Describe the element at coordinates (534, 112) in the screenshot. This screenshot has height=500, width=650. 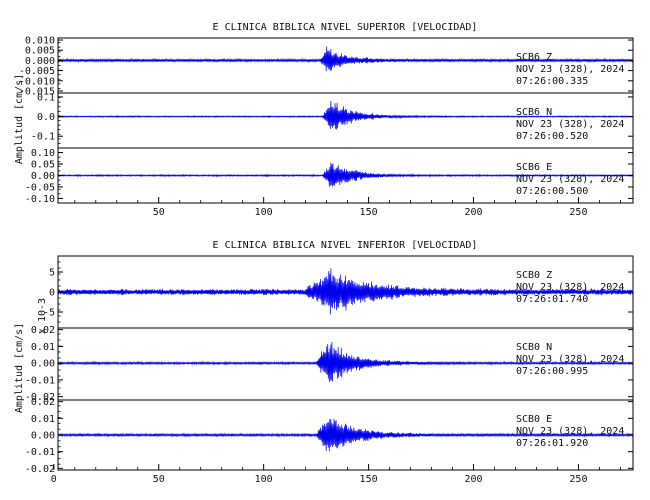
I see `station-label: SCB6 N` at that location.